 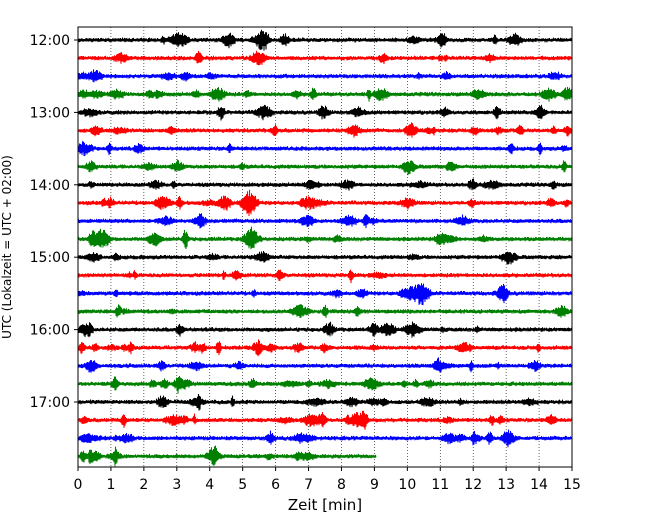 I want to click on x-tick-label-0: 0, so click(x=78, y=485).